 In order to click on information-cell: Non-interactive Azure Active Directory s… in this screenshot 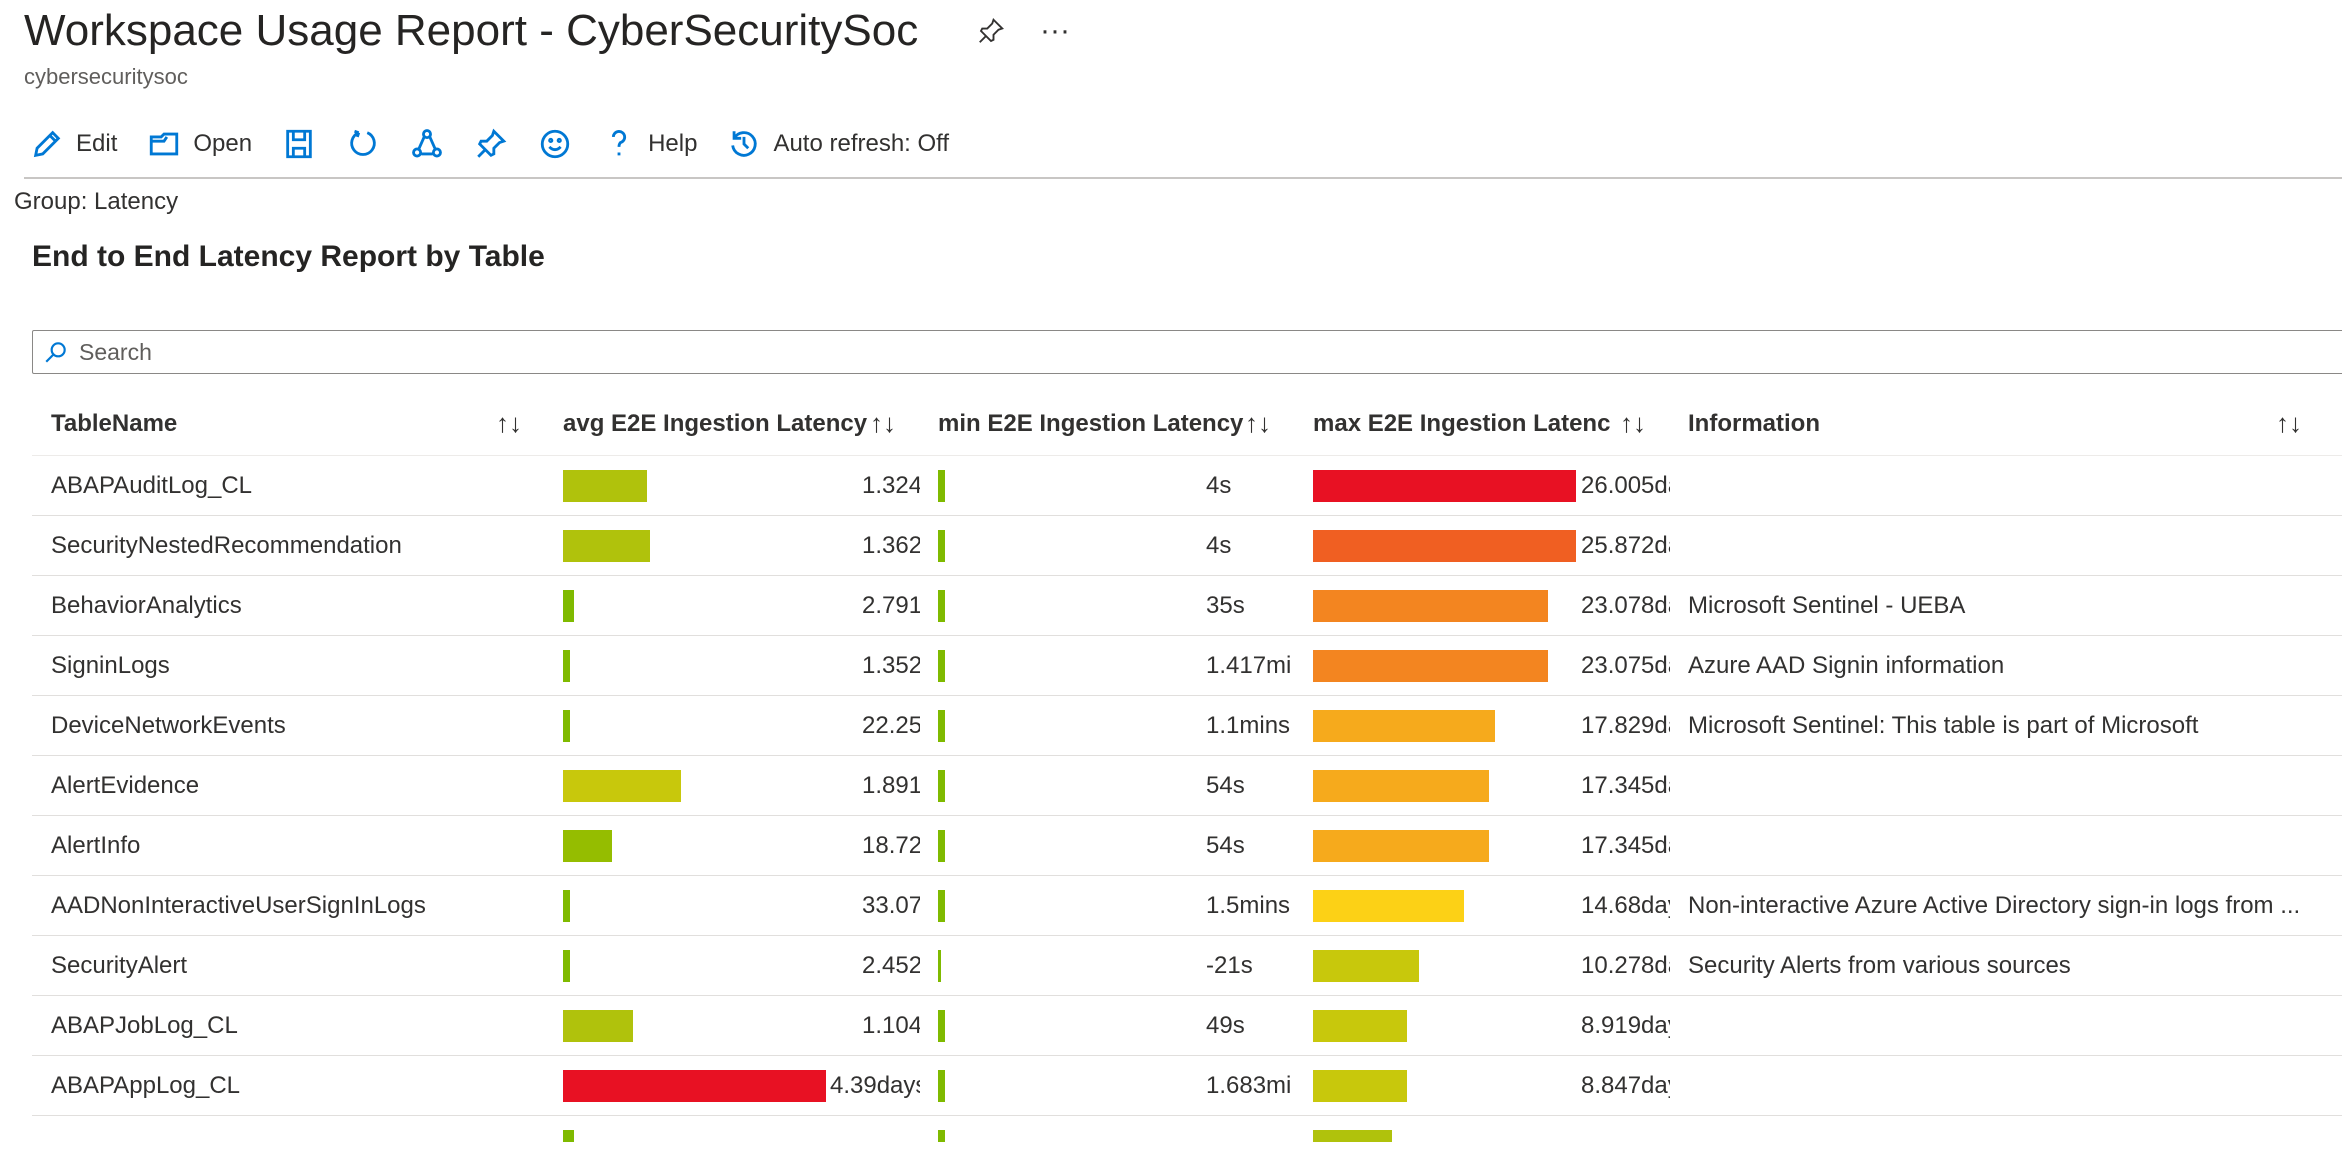, I will do `click(1994, 905)`.